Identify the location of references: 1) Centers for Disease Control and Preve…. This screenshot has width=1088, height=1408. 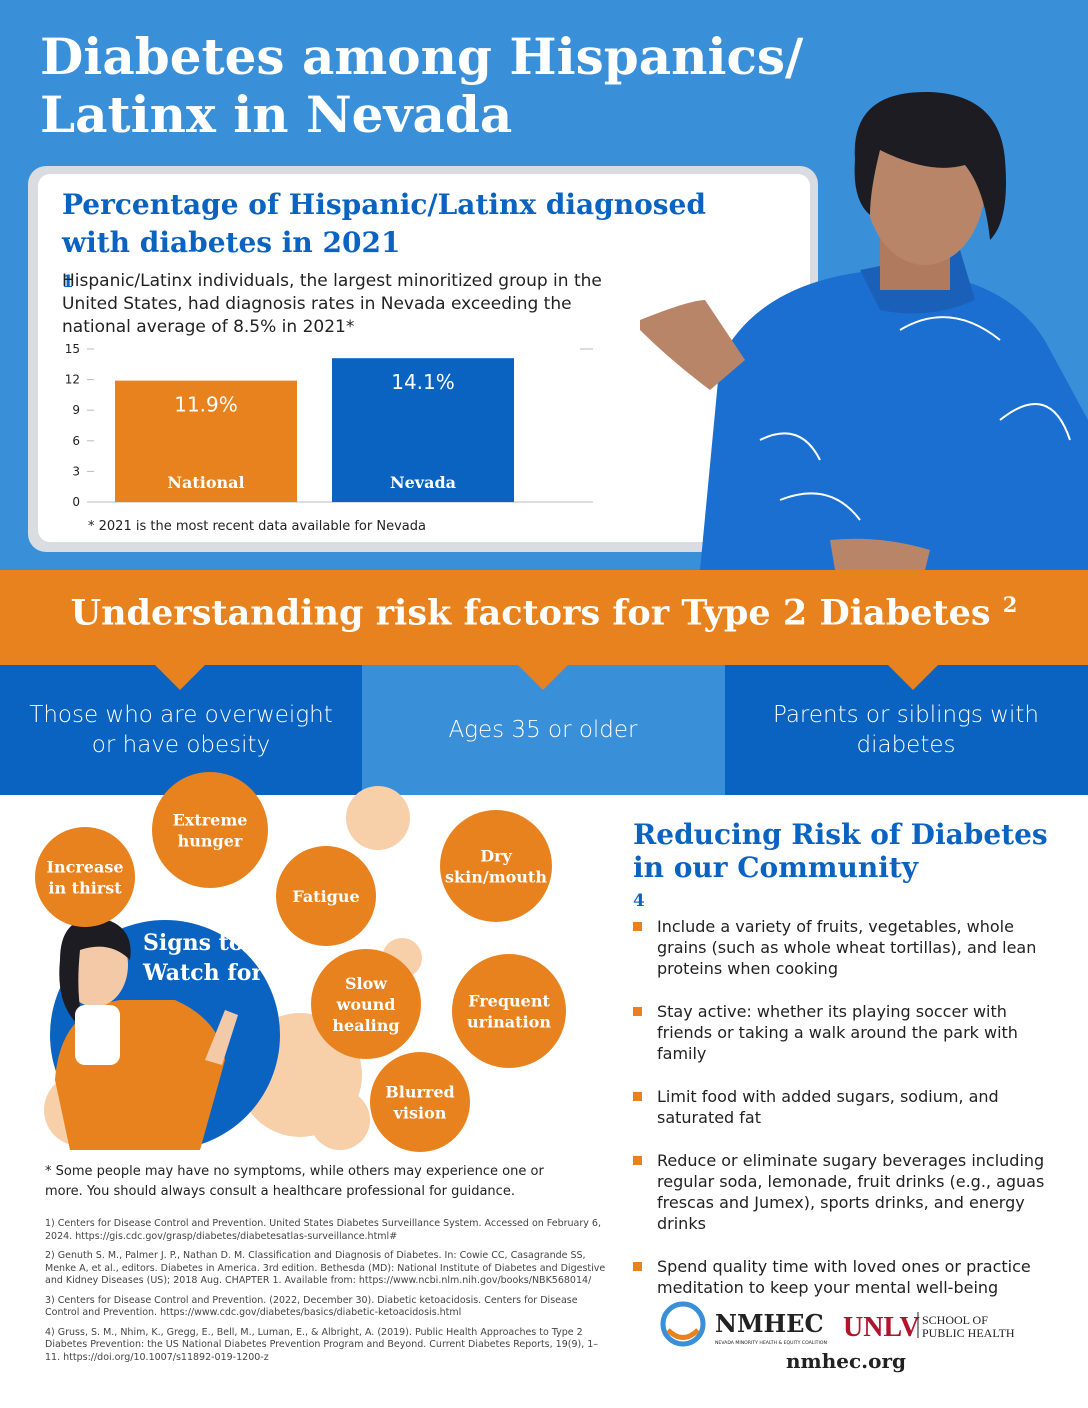
(327, 1294).